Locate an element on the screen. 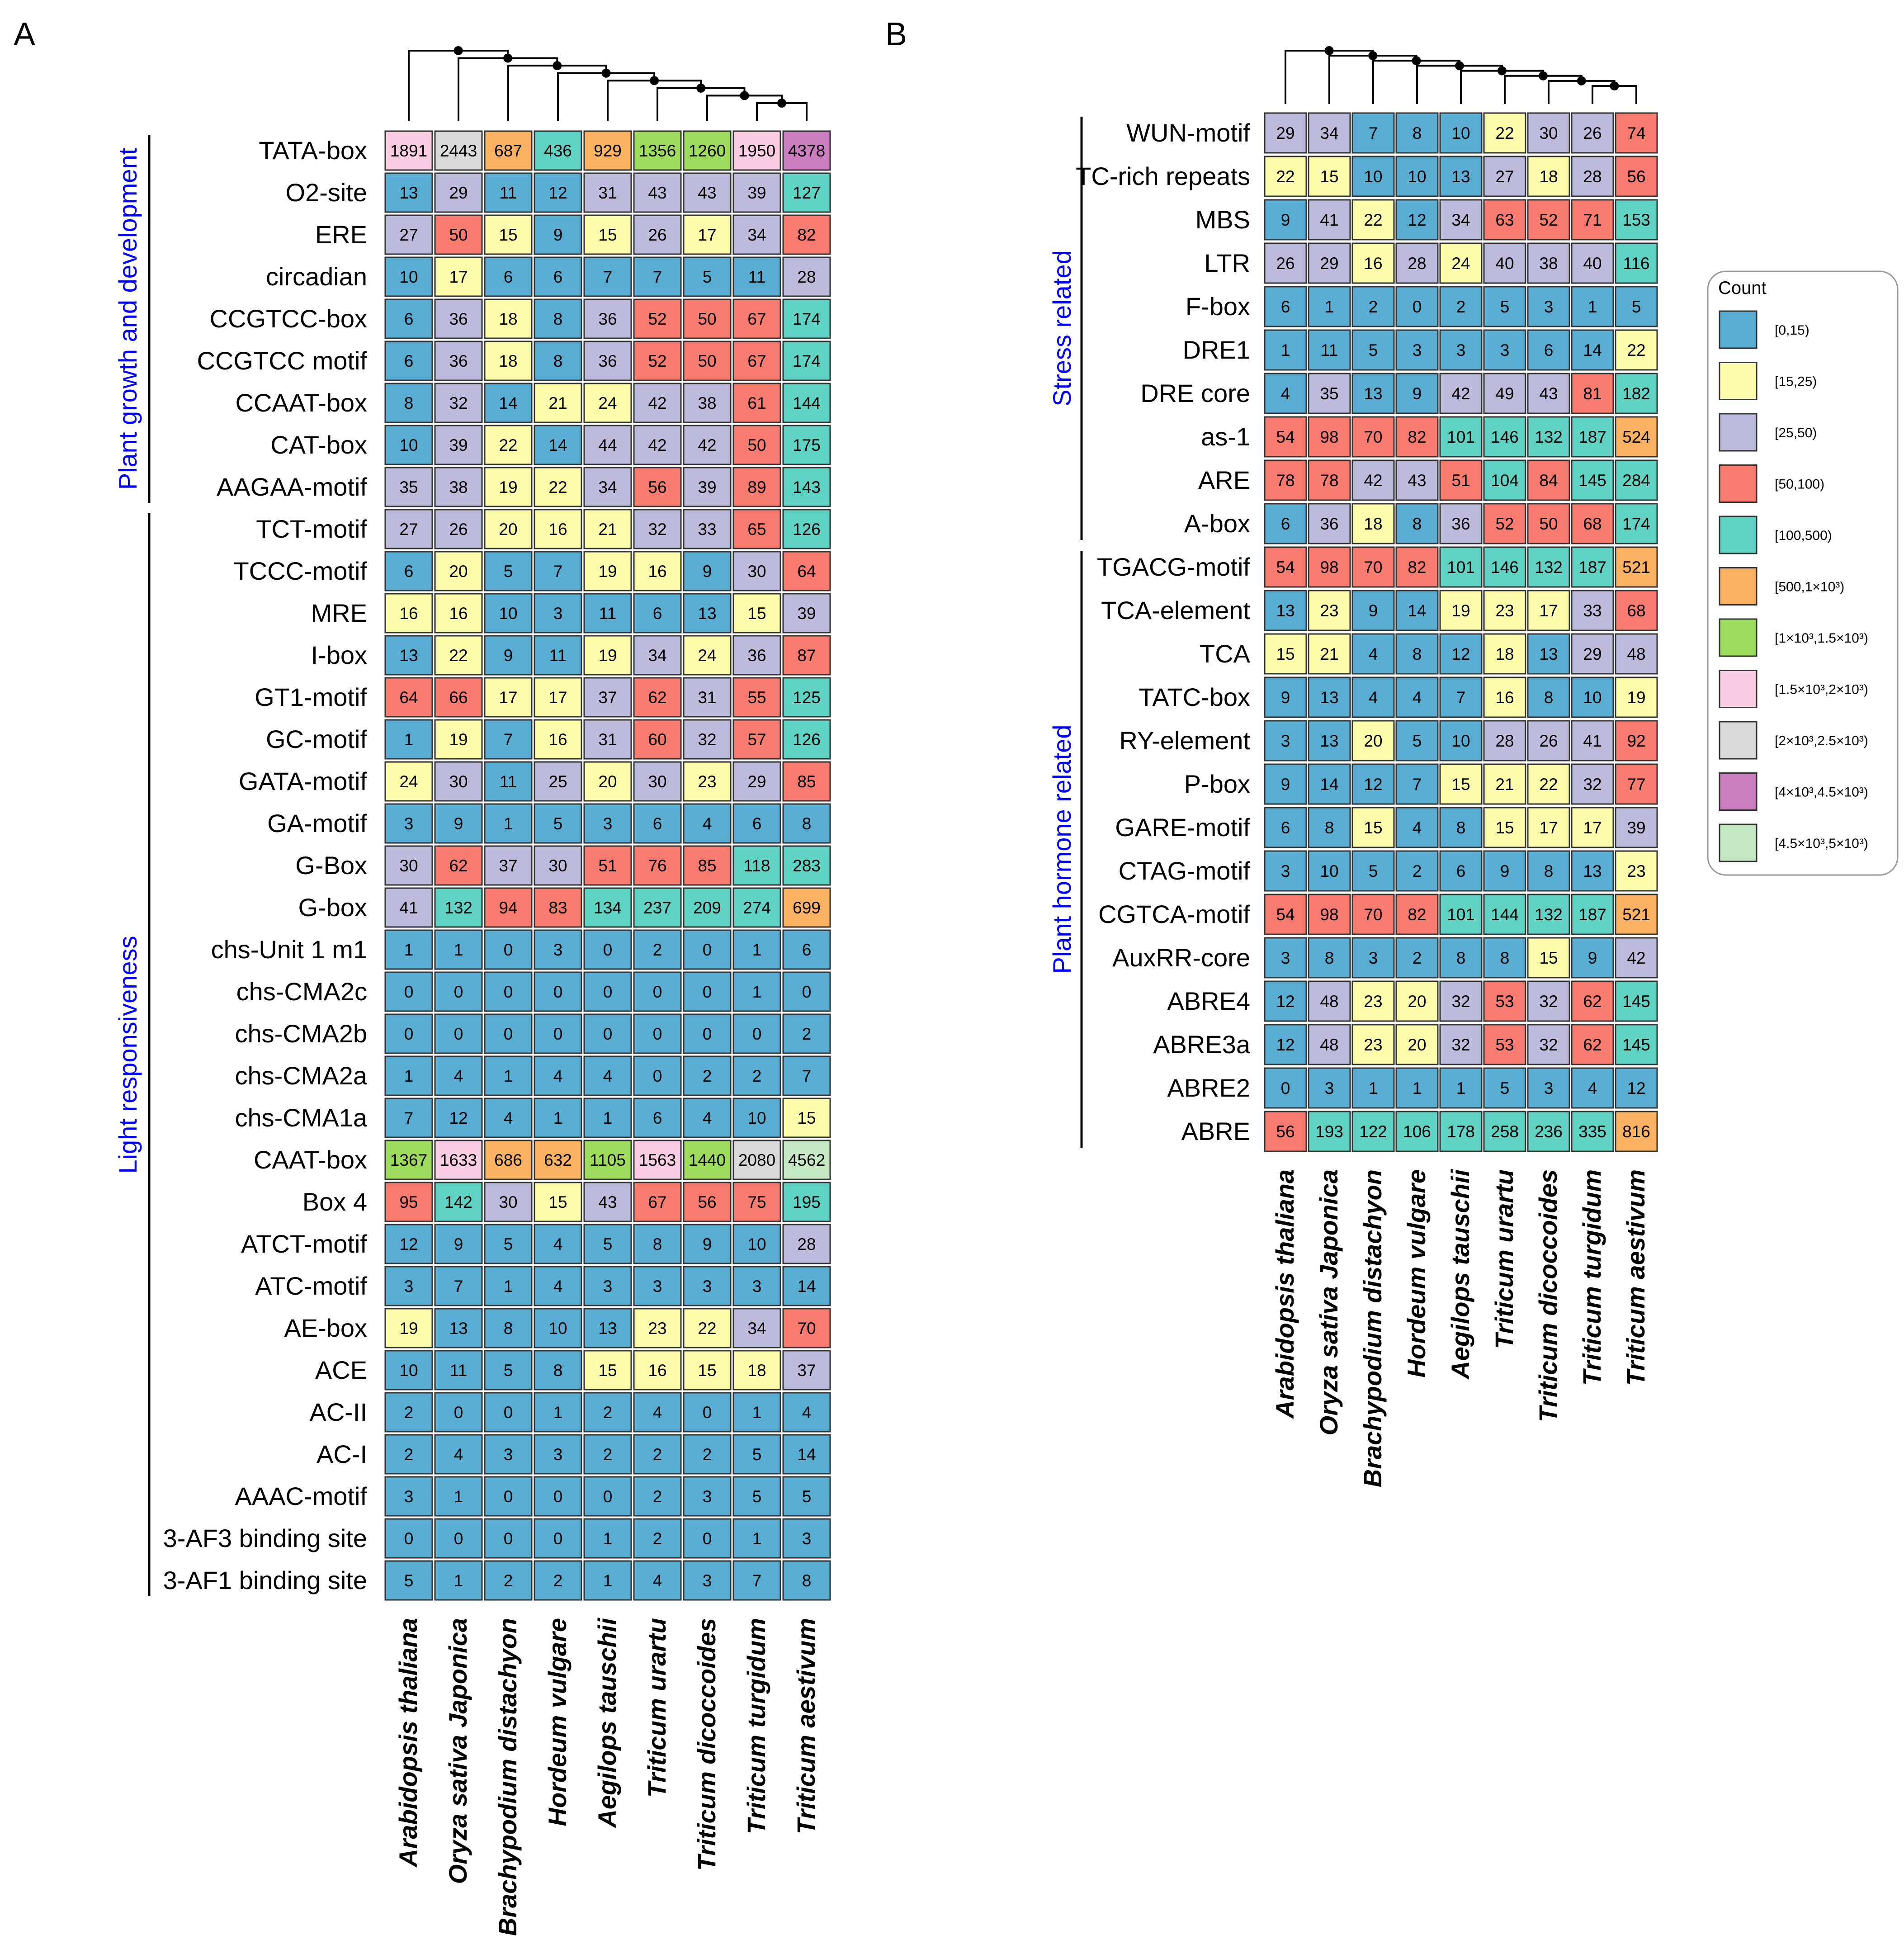 Image resolution: width=1904 pixels, height=1949 pixels. panel-a-cell-value: 83 is located at coordinates (557, 908).